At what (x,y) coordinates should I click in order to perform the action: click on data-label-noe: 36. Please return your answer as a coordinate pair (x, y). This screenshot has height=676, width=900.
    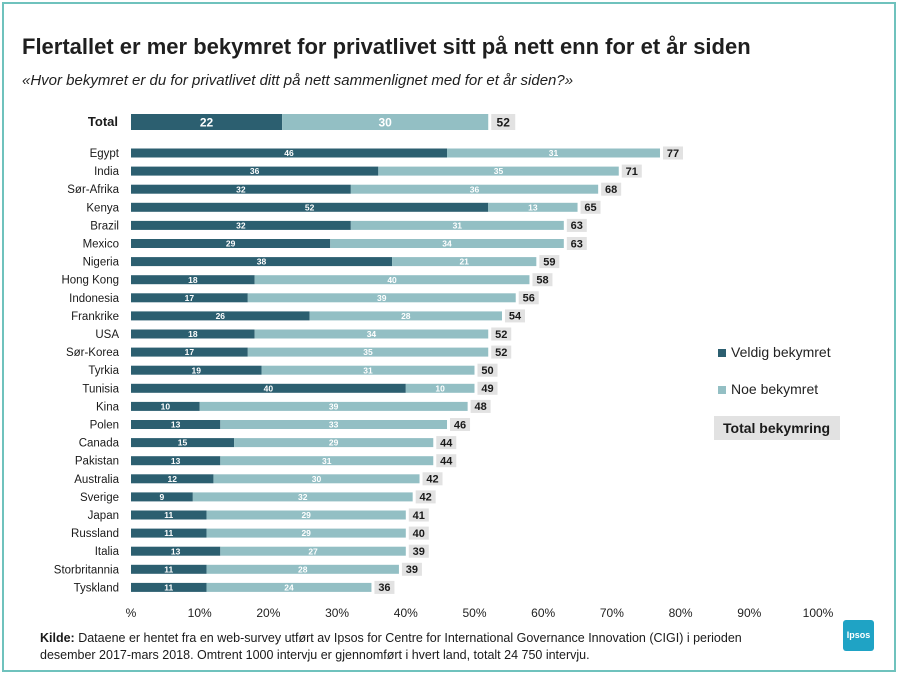
    Looking at the image, I should click on (475, 189).